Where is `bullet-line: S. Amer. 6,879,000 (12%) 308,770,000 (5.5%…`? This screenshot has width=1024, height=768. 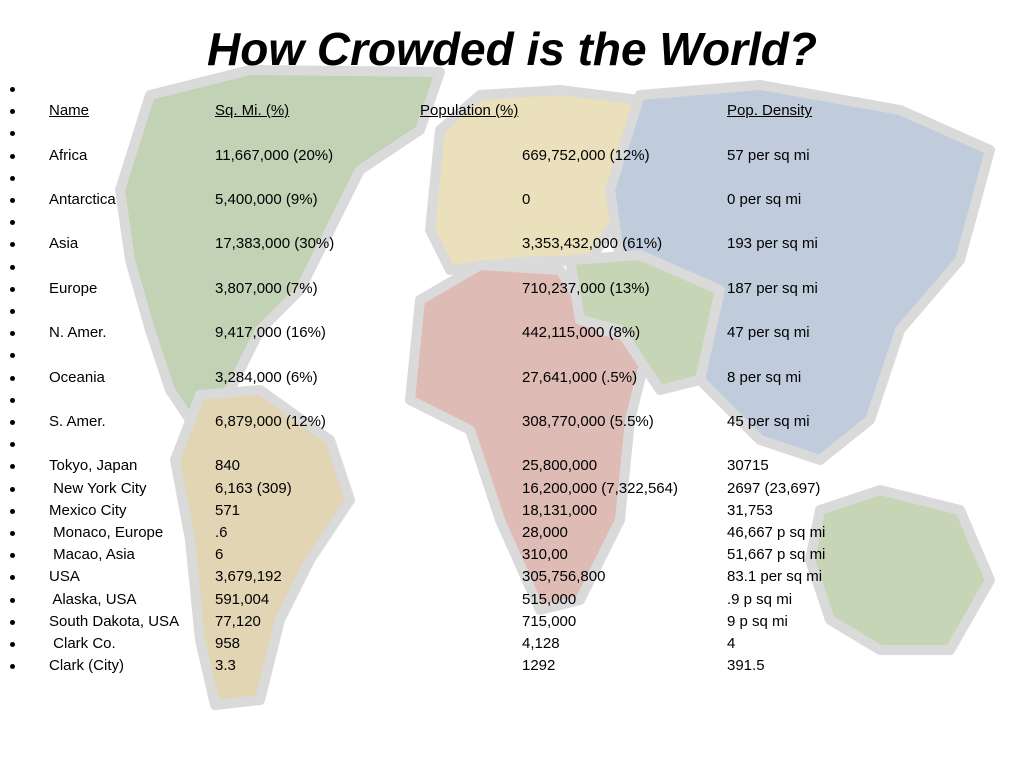
bullet-line: S. Amer. 6,879,000 (12%) 308,770,000 (5.5%… is located at coordinates (512, 422).